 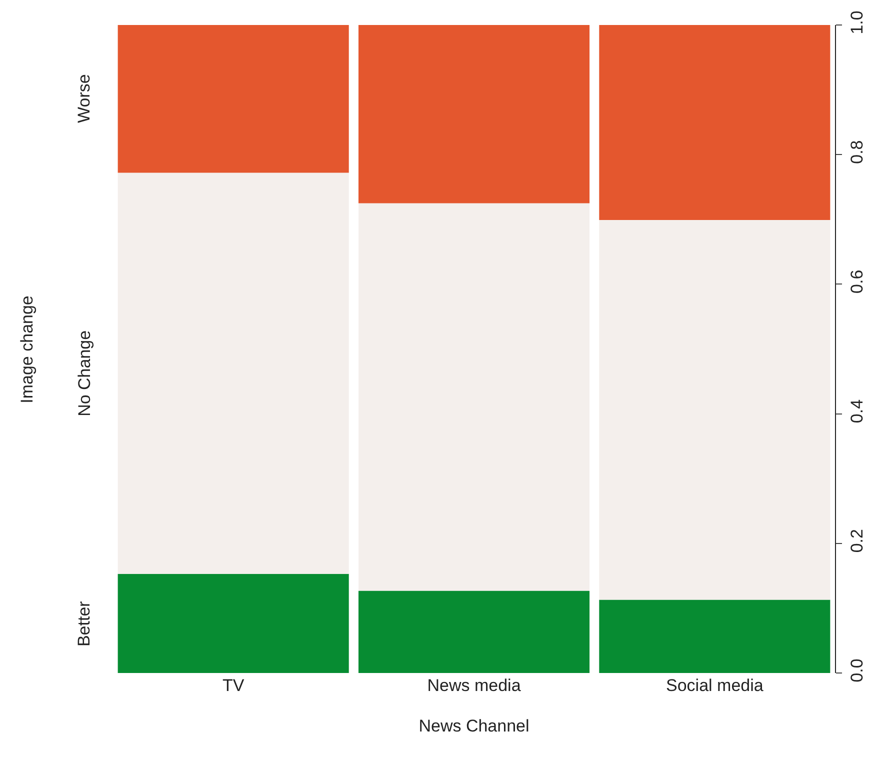 I want to click on x-tick-label: News media, so click(x=474, y=685).